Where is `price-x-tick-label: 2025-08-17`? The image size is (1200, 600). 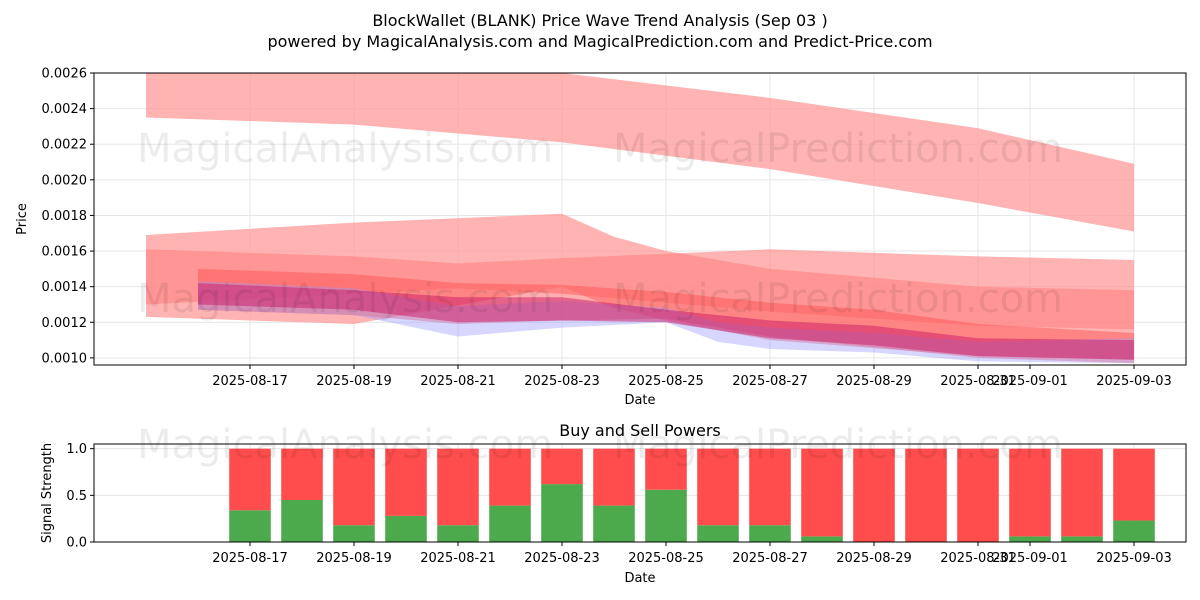 price-x-tick-label: 2025-08-17 is located at coordinates (250, 381).